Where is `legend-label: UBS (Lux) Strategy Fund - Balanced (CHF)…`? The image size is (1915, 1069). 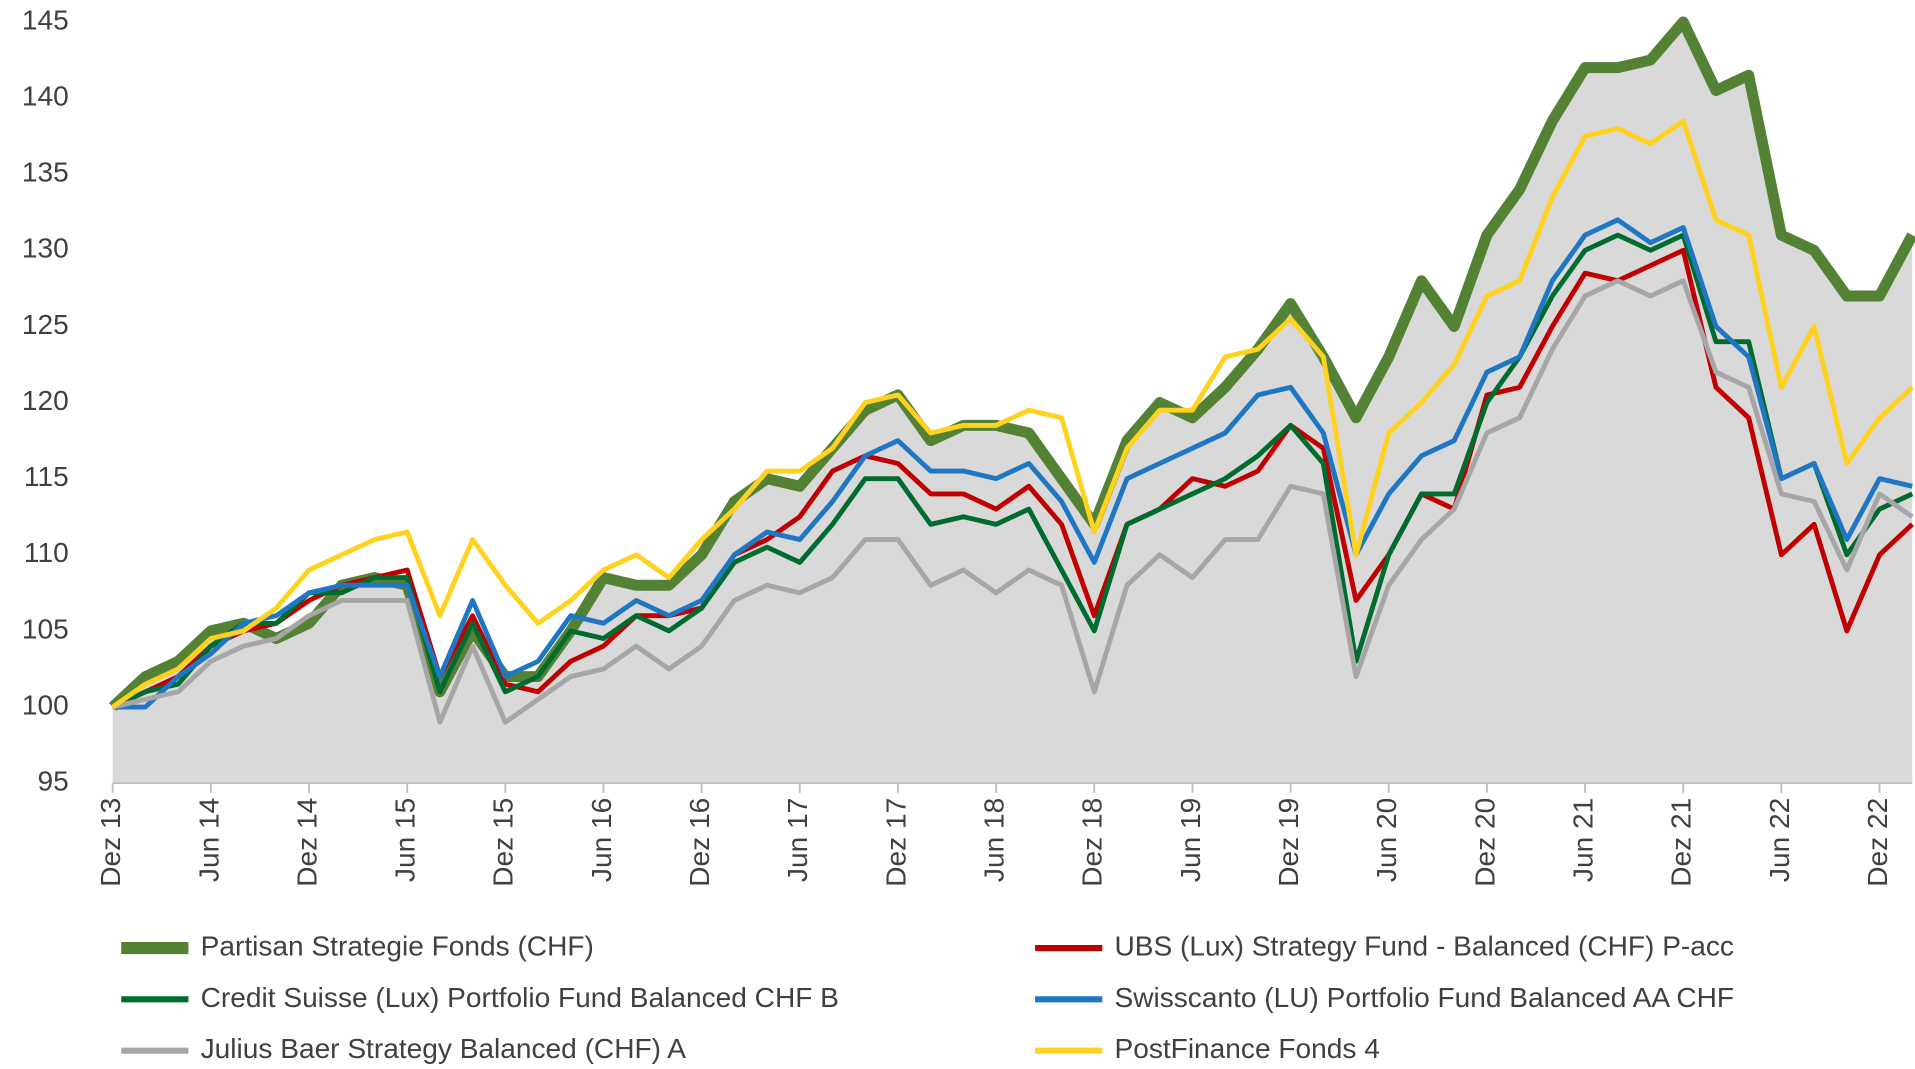 legend-label: UBS (Lux) Strategy Fund - Balanced (CHF)… is located at coordinates (1424, 945).